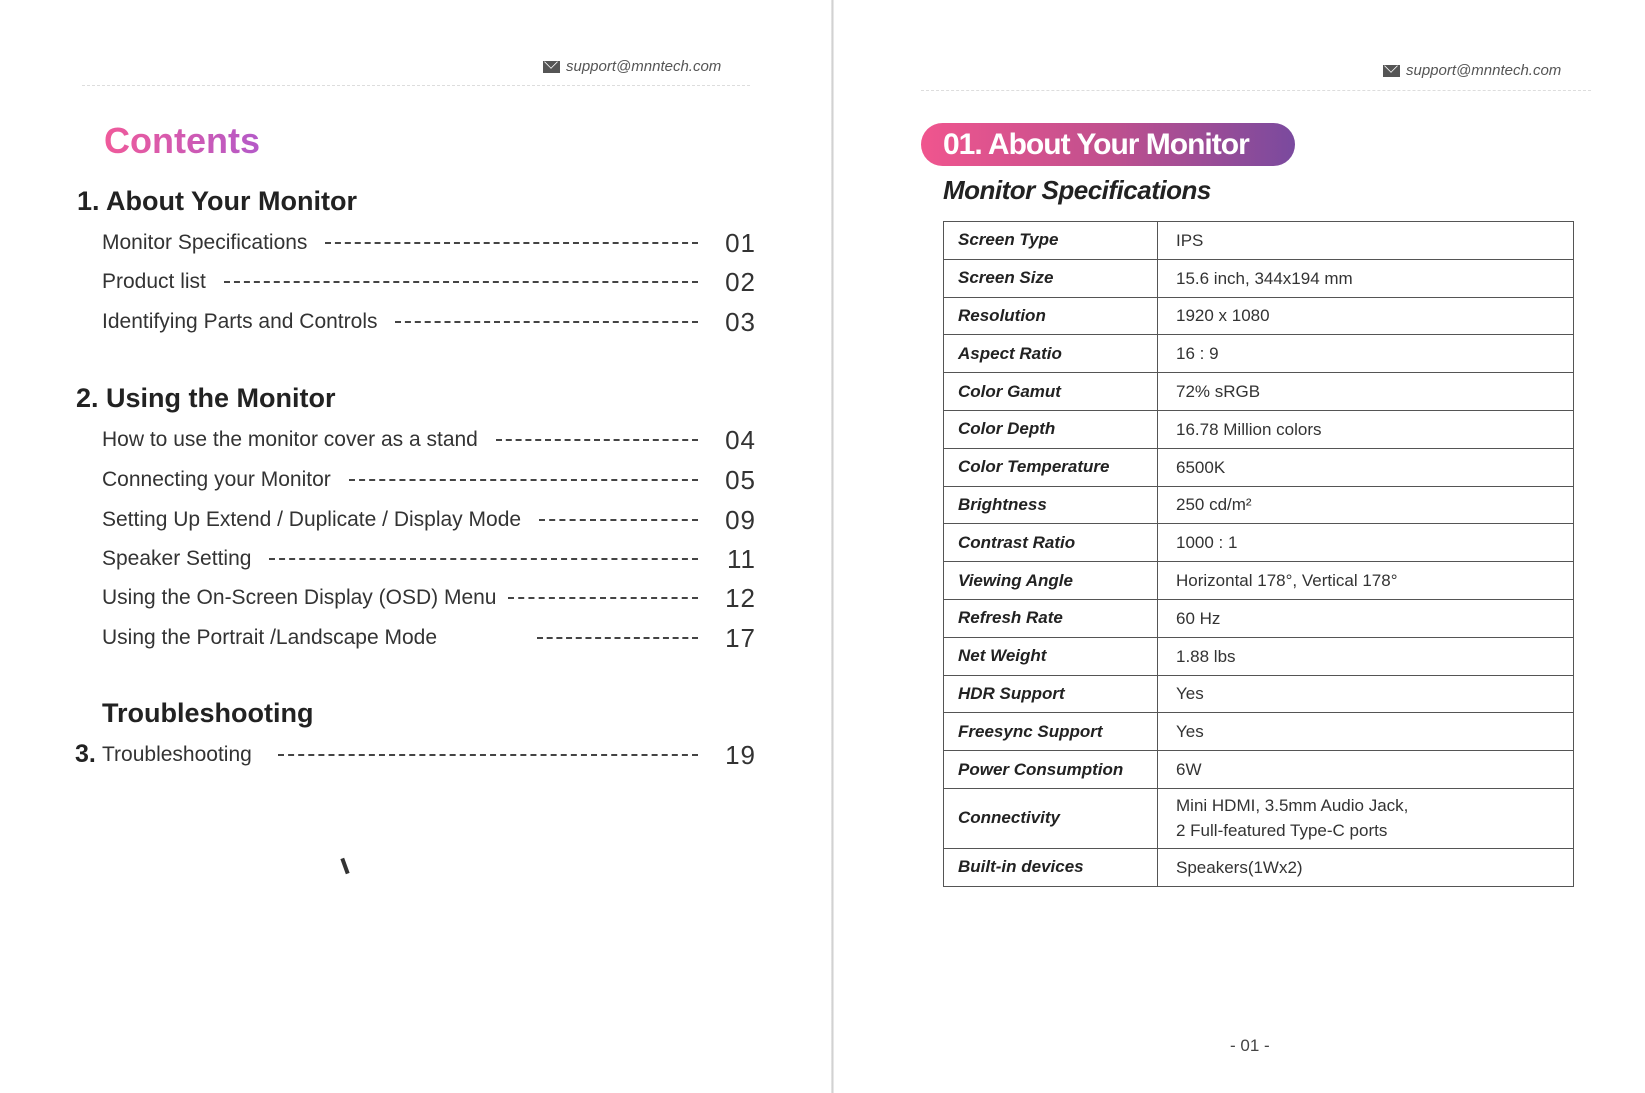  I want to click on spec-label: Resolution, so click(1050, 316).